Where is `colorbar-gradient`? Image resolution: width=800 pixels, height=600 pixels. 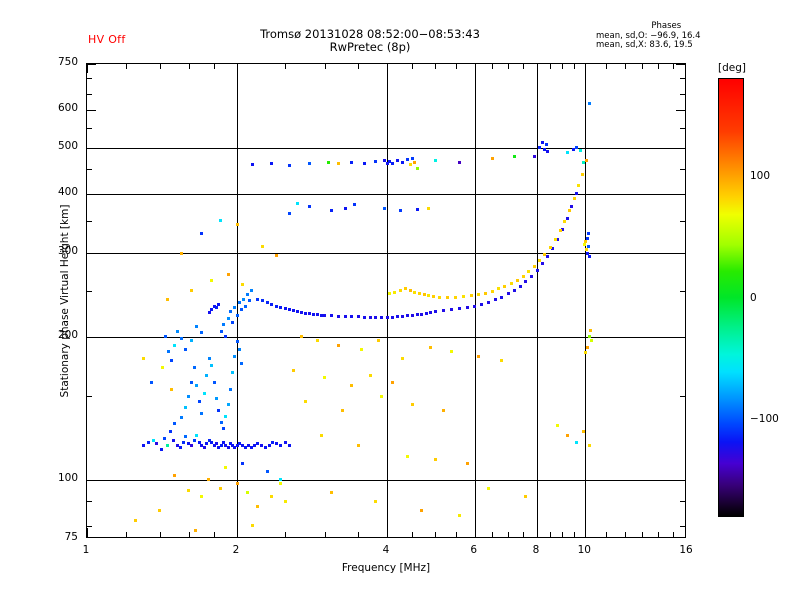 colorbar-gradient is located at coordinates (731, 297).